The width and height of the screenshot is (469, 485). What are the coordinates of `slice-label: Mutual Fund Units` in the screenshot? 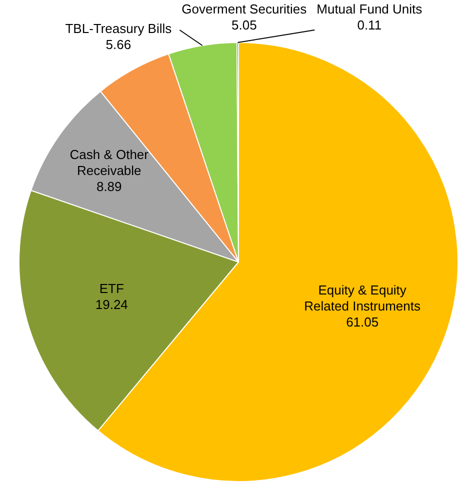 It's located at (369, 9).